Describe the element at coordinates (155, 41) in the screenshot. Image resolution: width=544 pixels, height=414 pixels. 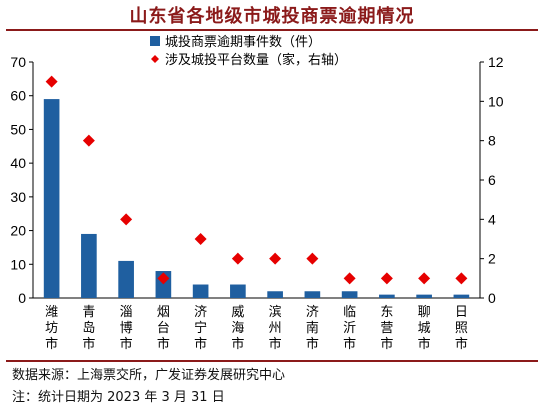
I see `legend-swatch-bar` at that location.